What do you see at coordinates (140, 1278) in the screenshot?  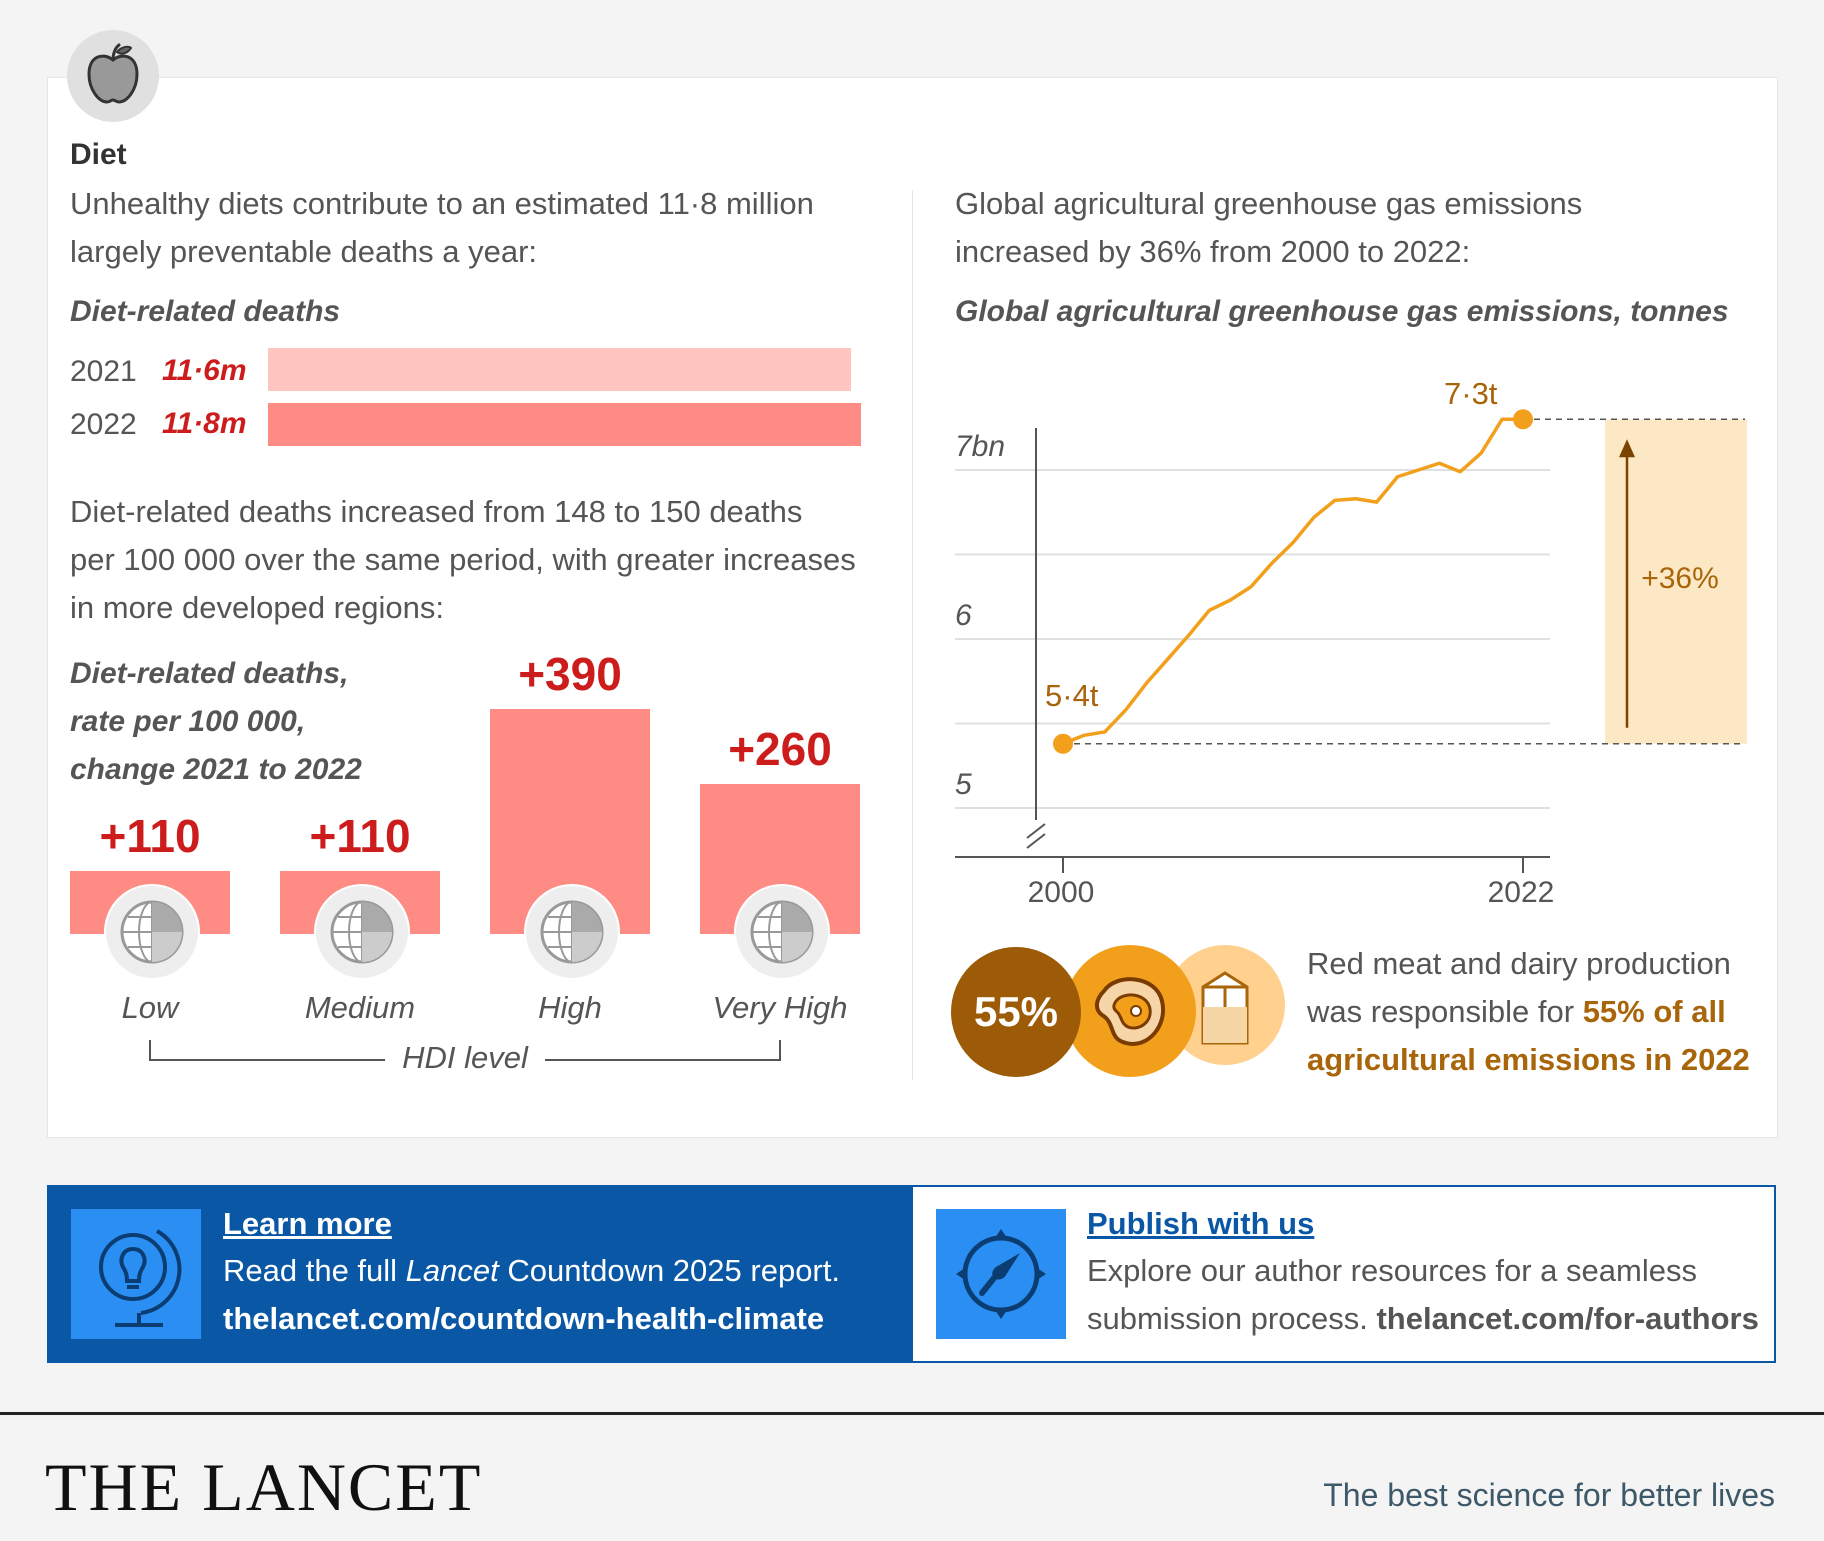 I see `lightbulb-globe-icon` at bounding box center [140, 1278].